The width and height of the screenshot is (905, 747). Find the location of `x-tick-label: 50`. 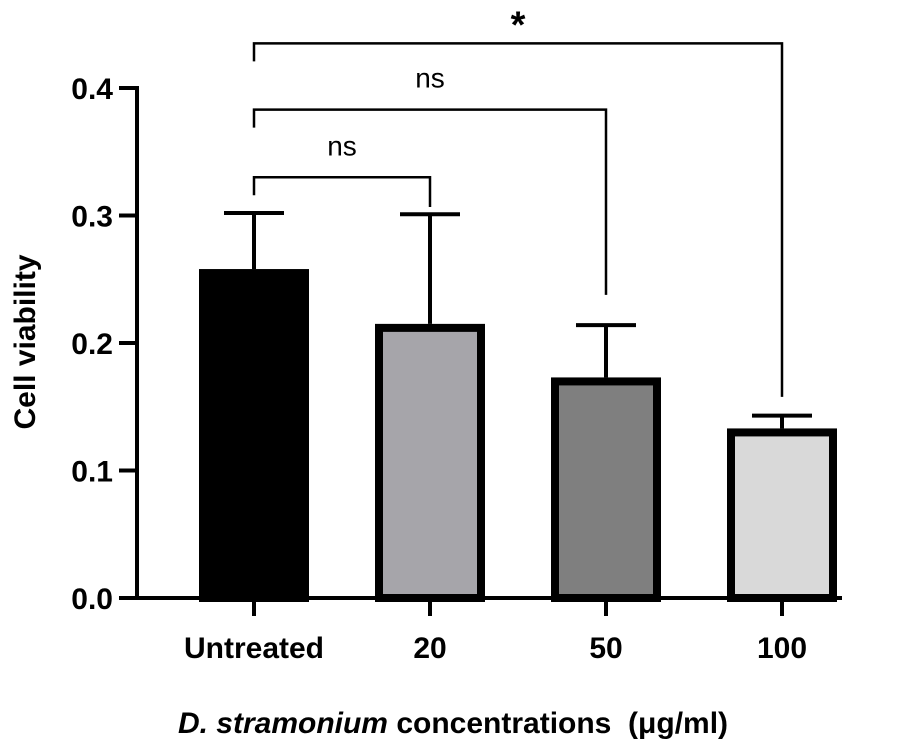

x-tick-label: 50 is located at coordinates (605, 648).